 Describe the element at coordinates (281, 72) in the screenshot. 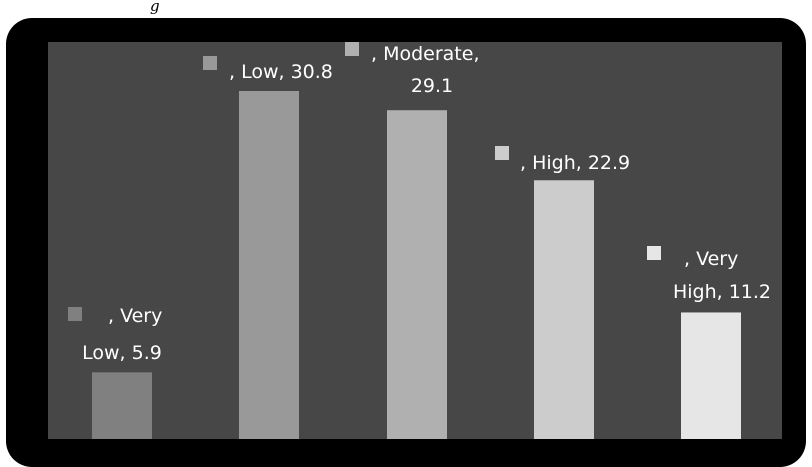

I see `data-label: , Low, 30.8` at that location.